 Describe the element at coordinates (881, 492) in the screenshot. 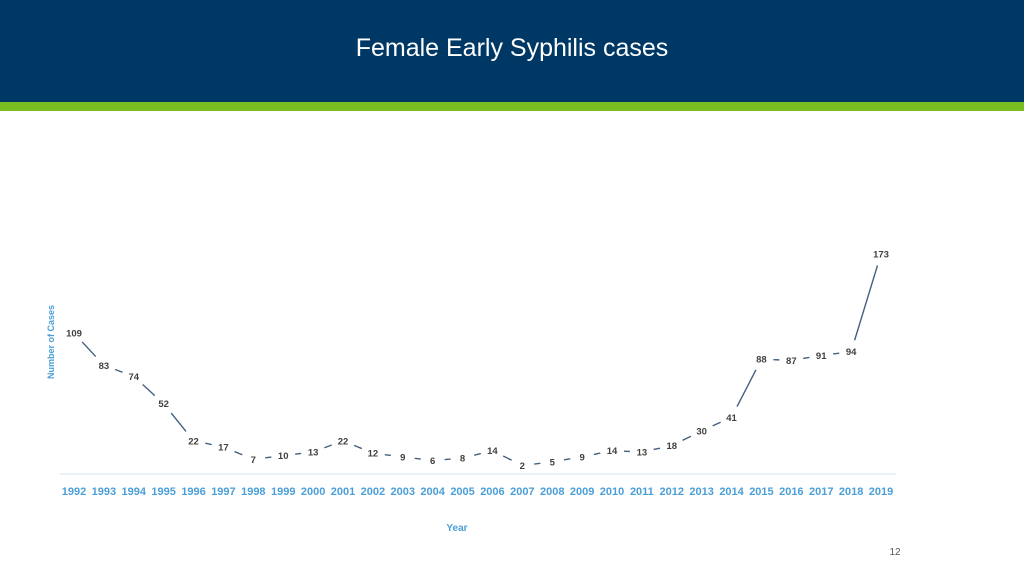

I see `x-tick-label: 2019` at that location.